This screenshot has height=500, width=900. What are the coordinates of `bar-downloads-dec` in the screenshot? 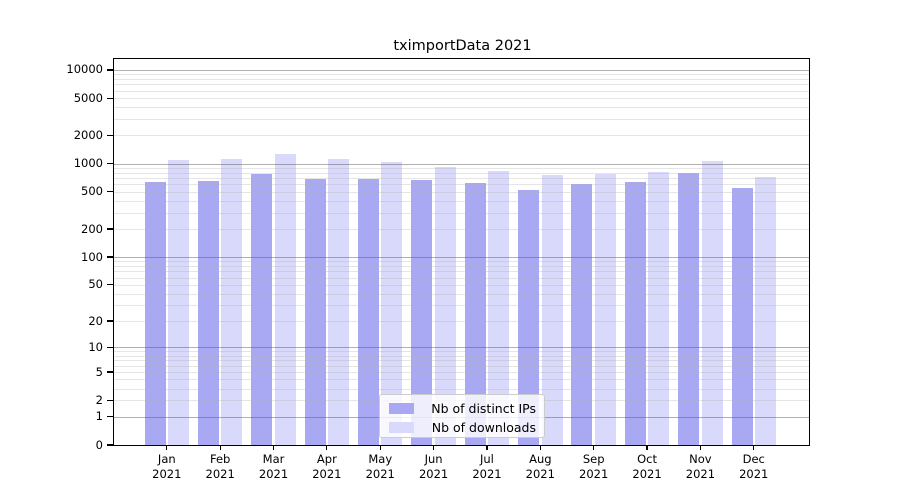 It's located at (765, 310).